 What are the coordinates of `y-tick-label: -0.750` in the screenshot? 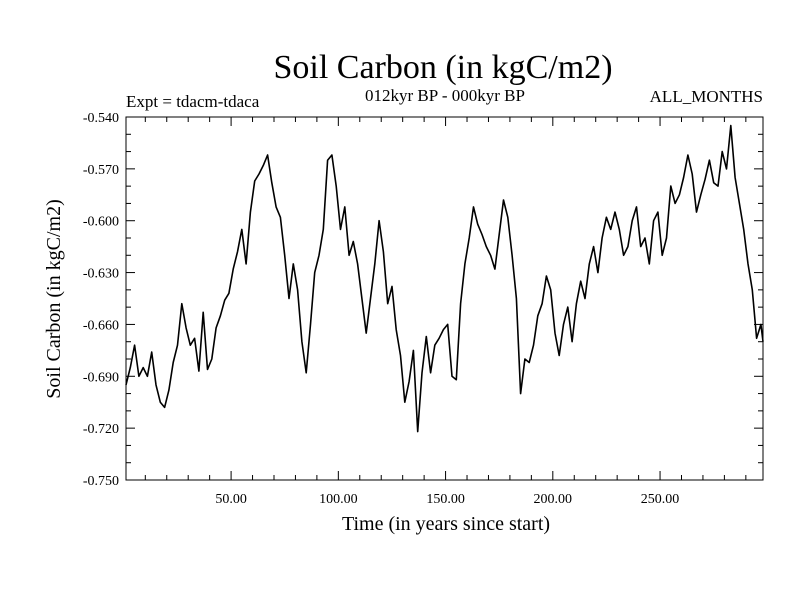 It's located at (101, 481).